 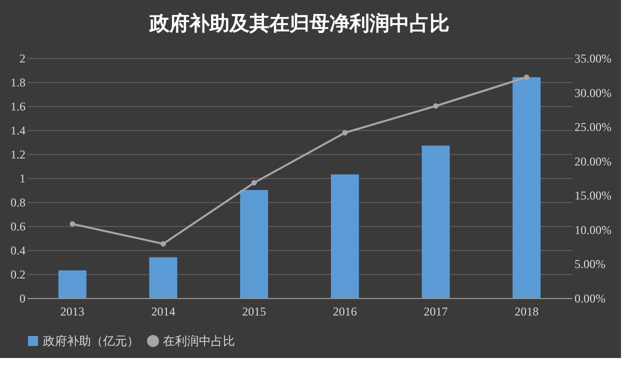 I want to click on y-tick-label: 1, so click(x=23, y=179).